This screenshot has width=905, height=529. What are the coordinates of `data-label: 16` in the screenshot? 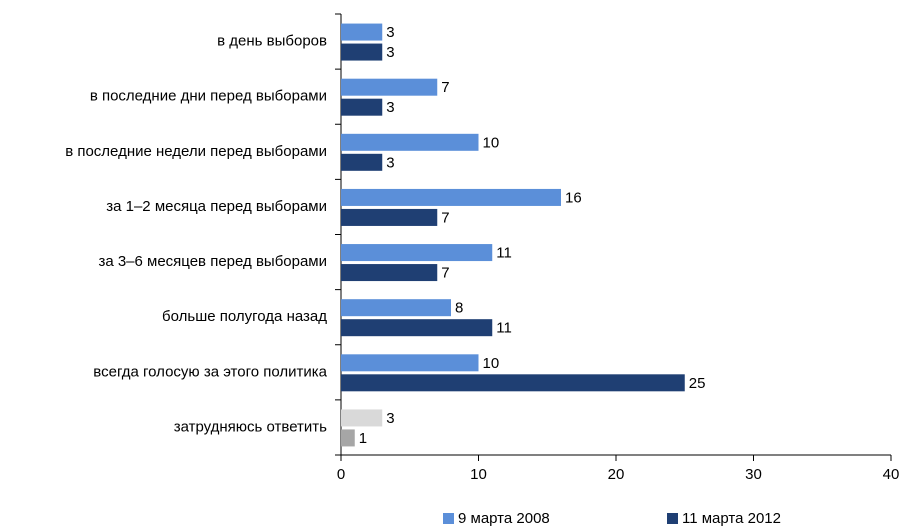 It's located at (573, 197).